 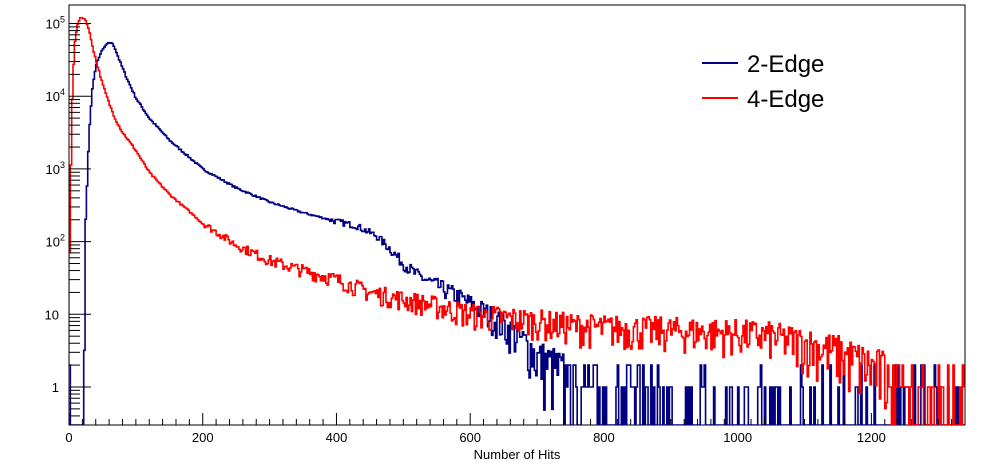 I want to click on legend-label-4-edge: 4-Edge, so click(x=785, y=99).